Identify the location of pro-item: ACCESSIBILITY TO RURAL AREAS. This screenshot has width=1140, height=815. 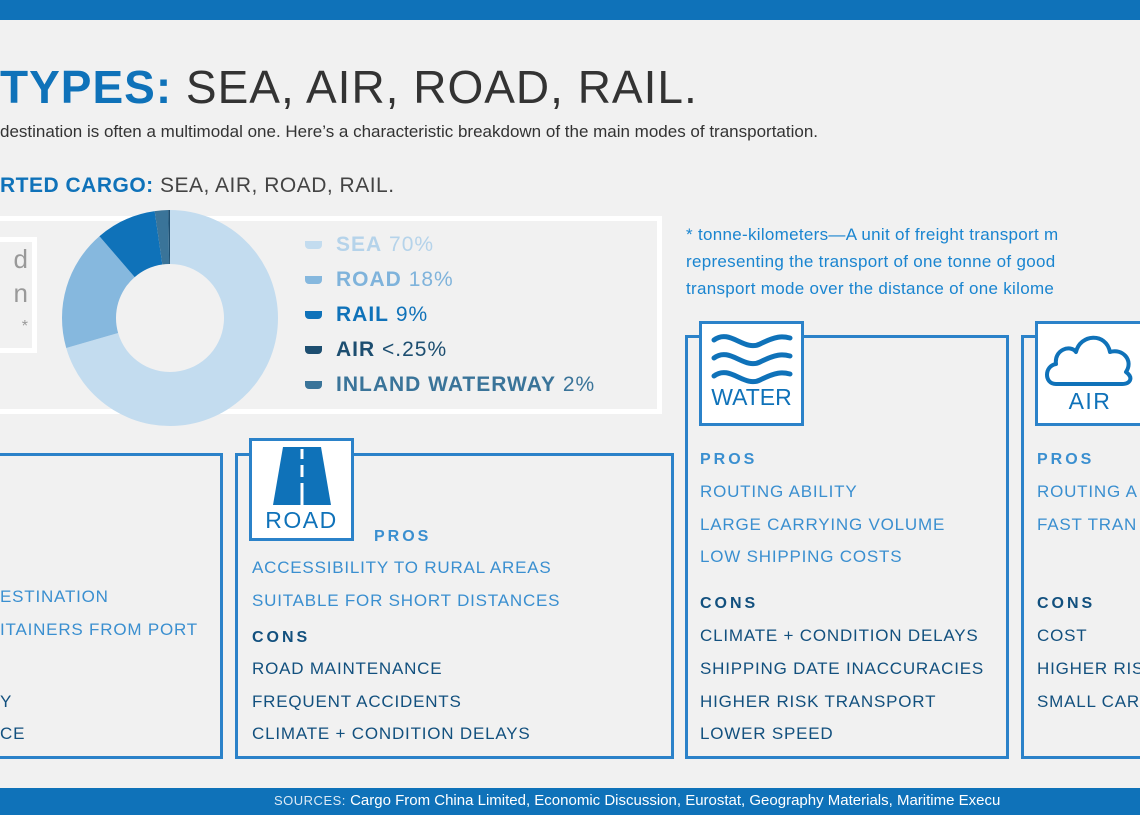
(402, 567).